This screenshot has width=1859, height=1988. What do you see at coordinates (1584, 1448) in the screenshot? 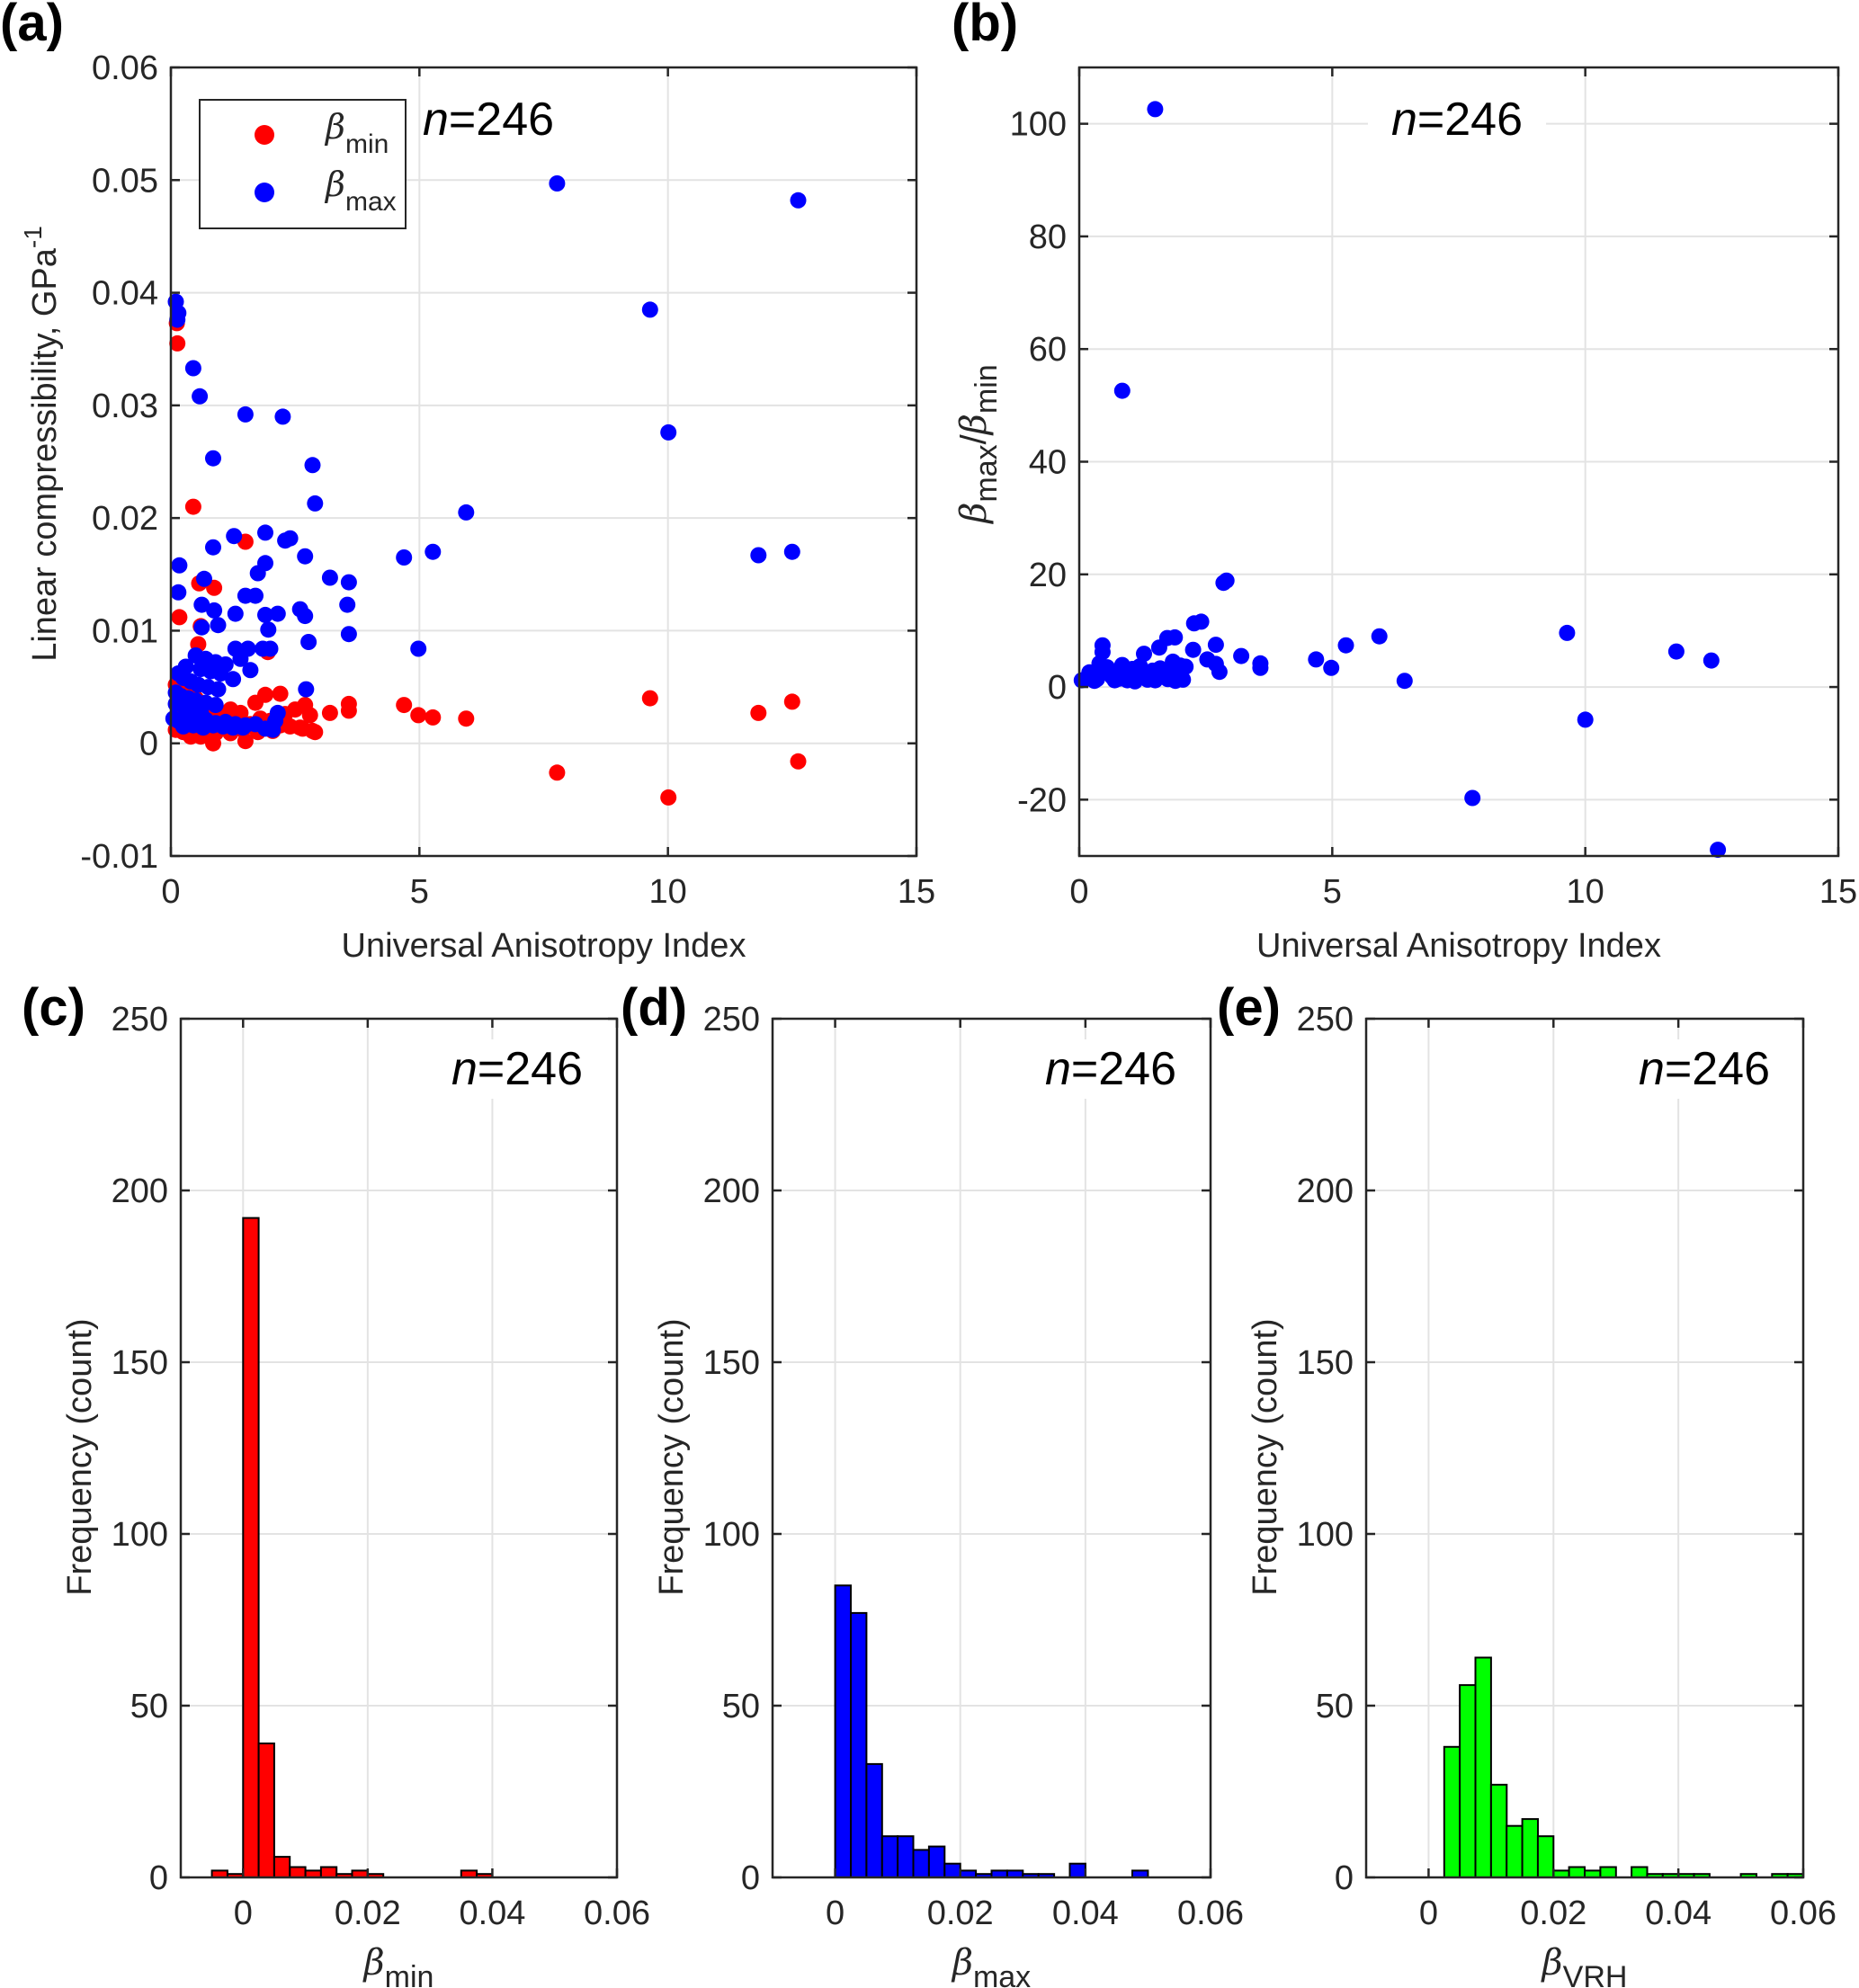
I see `plot-area` at bounding box center [1584, 1448].